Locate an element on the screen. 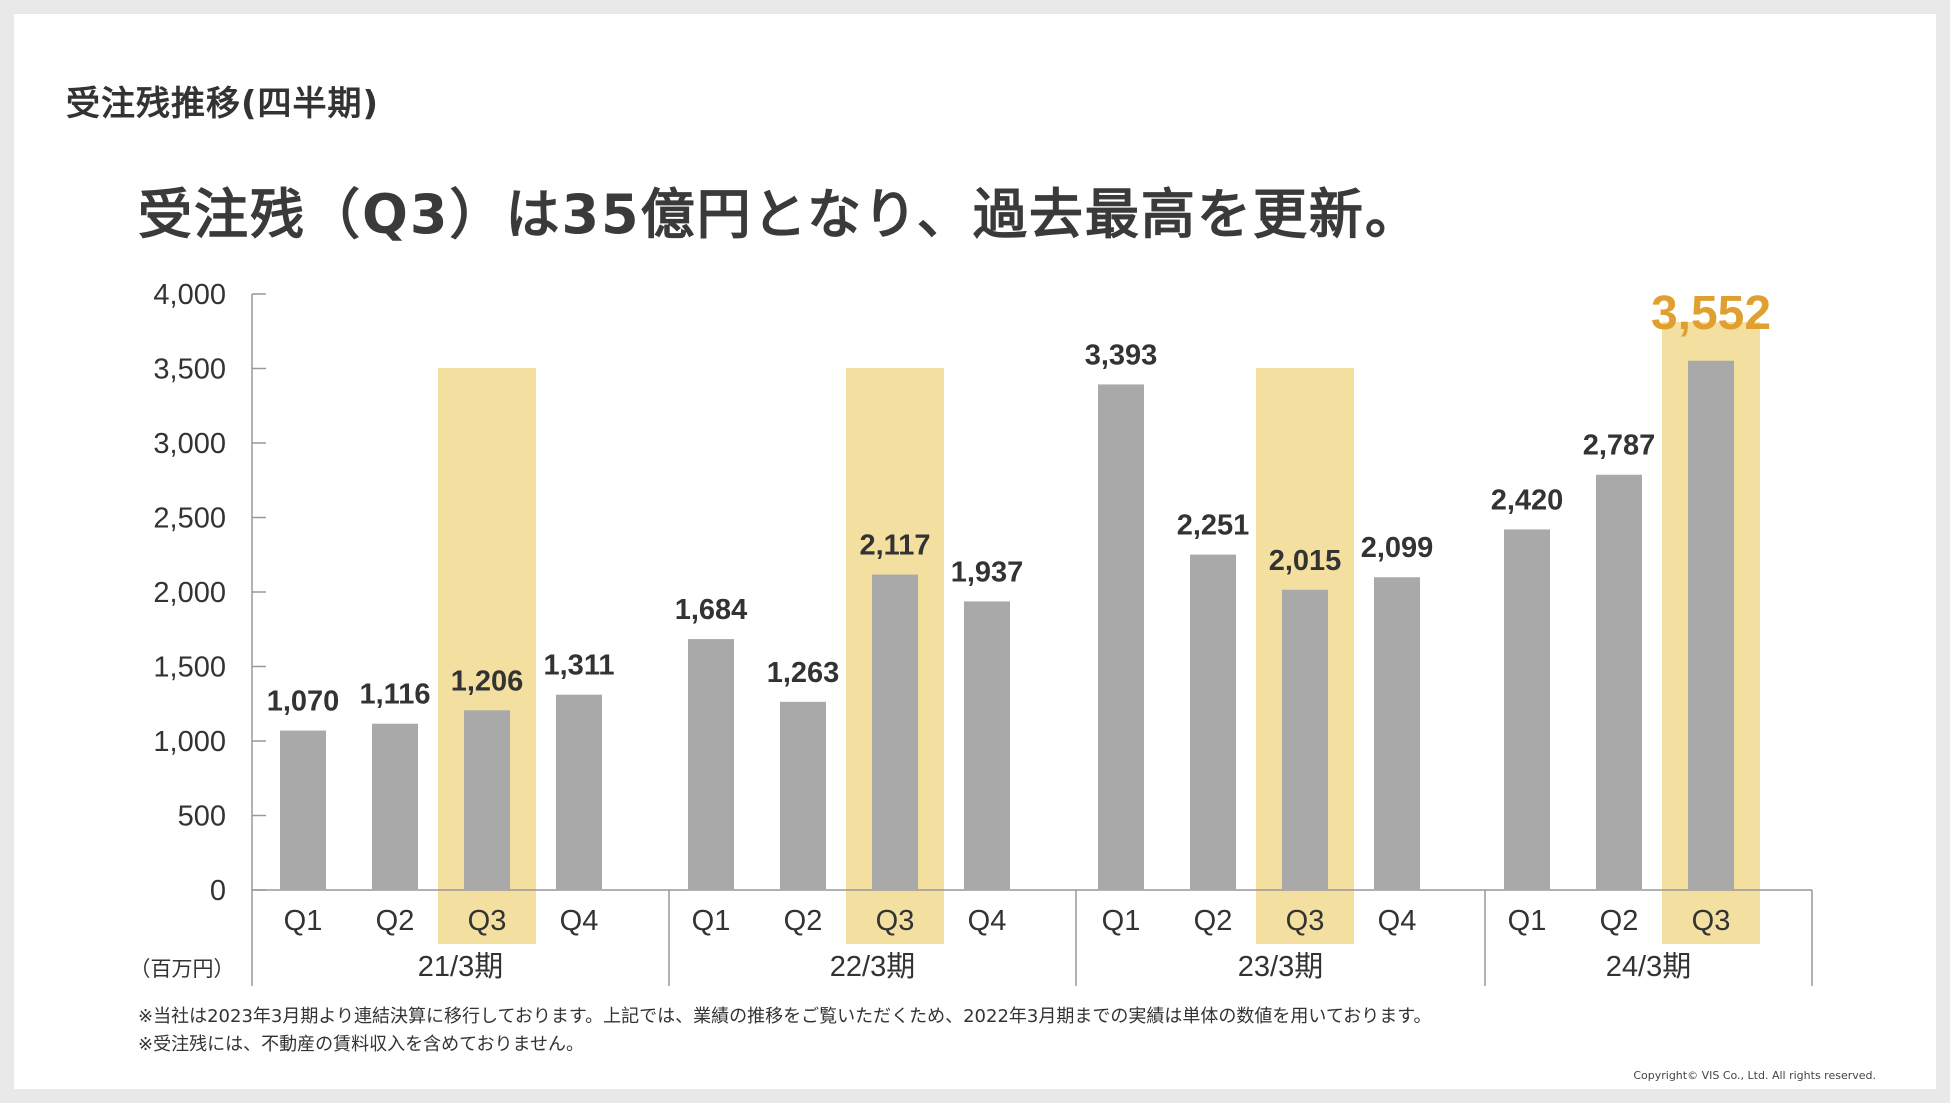 The image size is (1950, 1103). value-label-23/3期-Q2: 2,251 is located at coordinates (1213, 526).